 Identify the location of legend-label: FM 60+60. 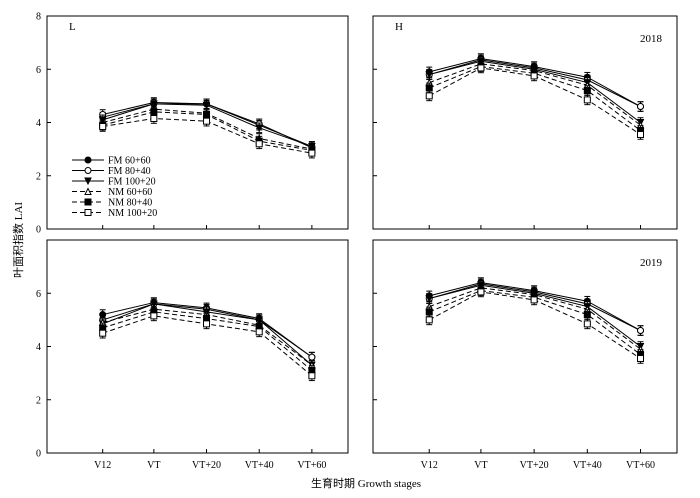
(129, 161).